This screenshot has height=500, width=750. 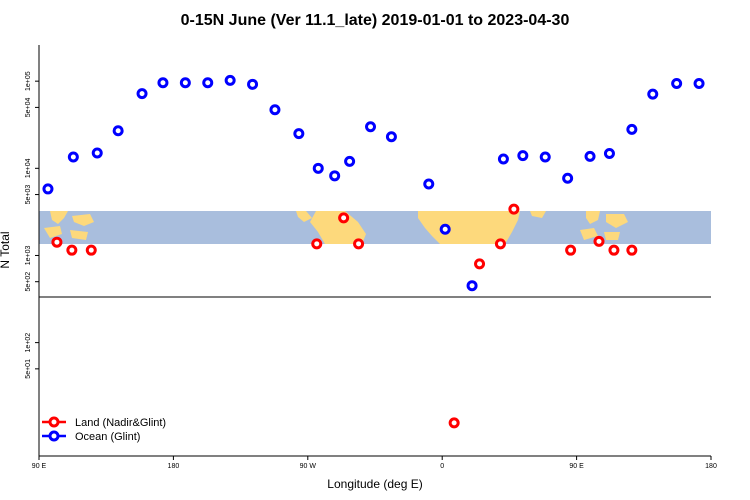 I want to click on x-axis-ticks: 90 E 180 90 W 0 90 E 180, so click(x=374, y=463).